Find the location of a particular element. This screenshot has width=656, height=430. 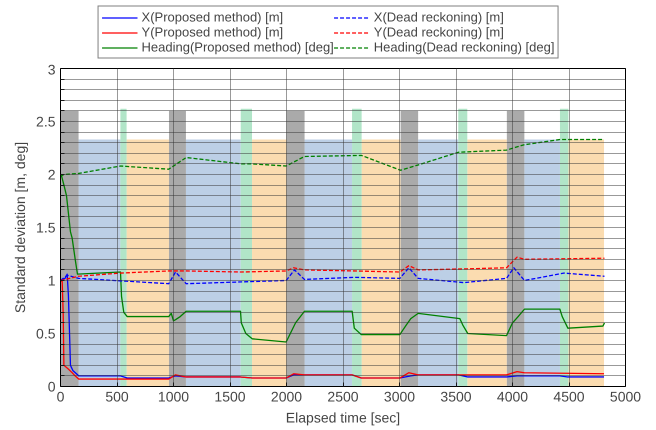

legend-label: X(Dead reckoning) [m] is located at coordinates (439, 17).